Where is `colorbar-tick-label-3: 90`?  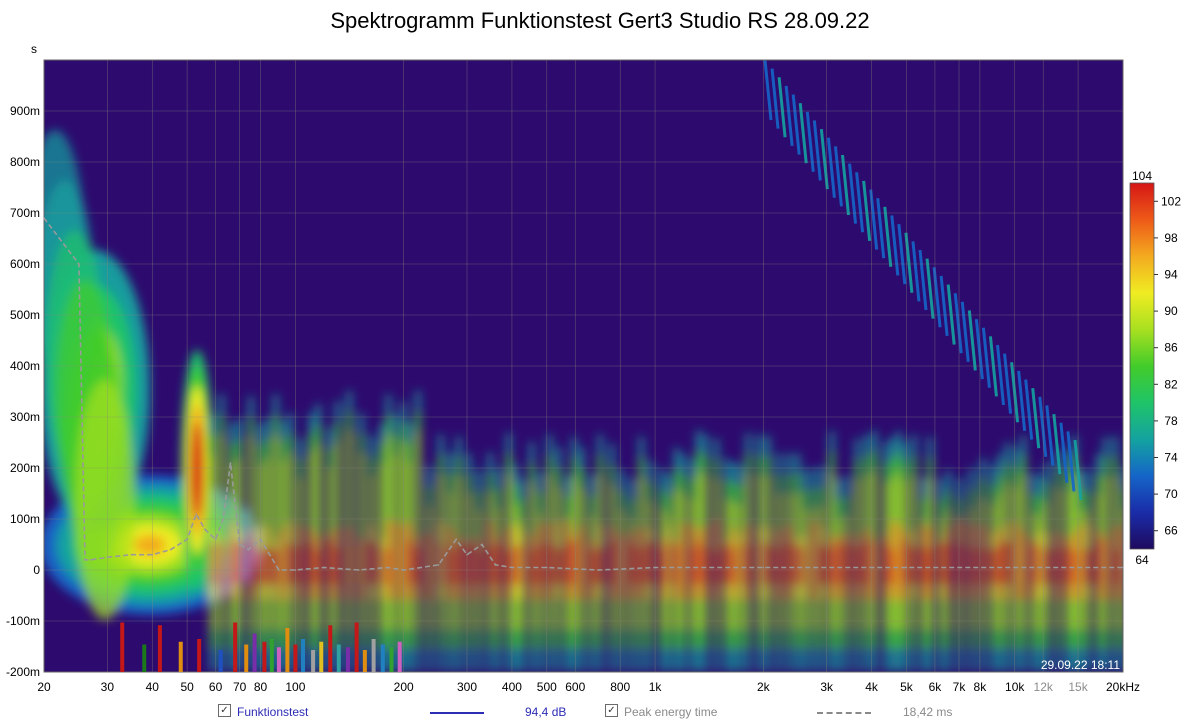 colorbar-tick-label-3: 90 is located at coordinates (1171, 311).